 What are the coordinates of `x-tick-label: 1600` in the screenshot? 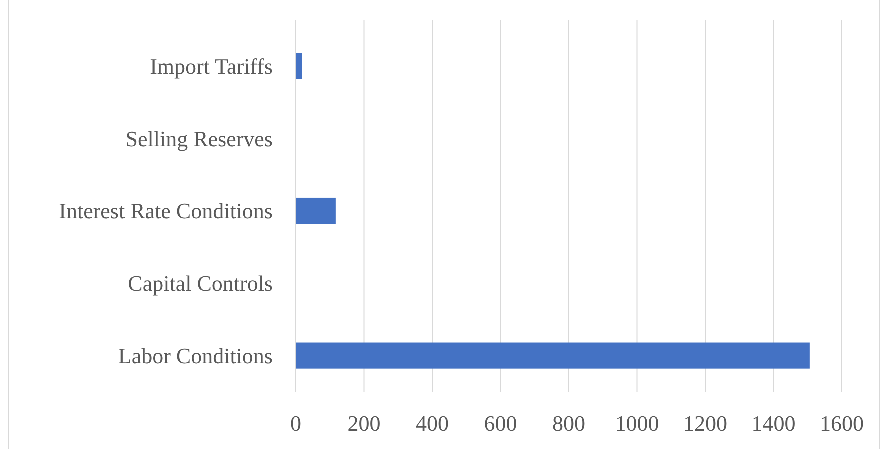 It's located at (842, 423).